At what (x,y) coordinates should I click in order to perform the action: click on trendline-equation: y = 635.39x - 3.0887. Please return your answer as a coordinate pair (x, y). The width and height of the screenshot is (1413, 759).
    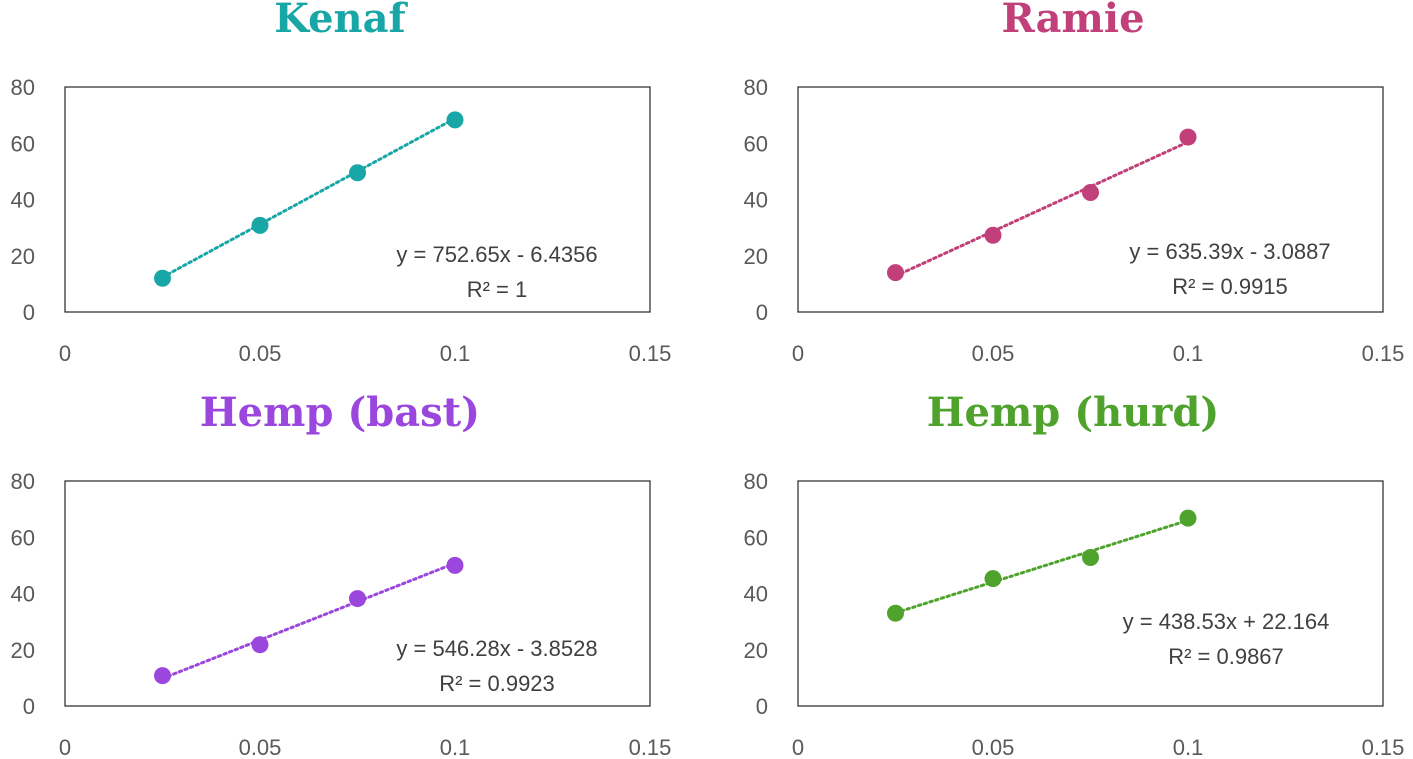
    Looking at the image, I should click on (1229, 251).